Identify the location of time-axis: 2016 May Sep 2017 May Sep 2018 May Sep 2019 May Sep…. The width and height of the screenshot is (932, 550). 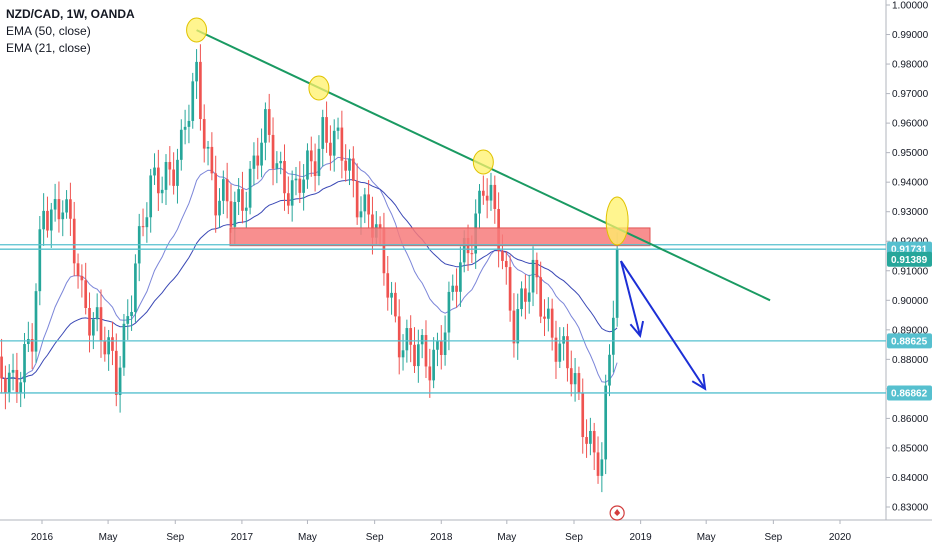
(441, 531).